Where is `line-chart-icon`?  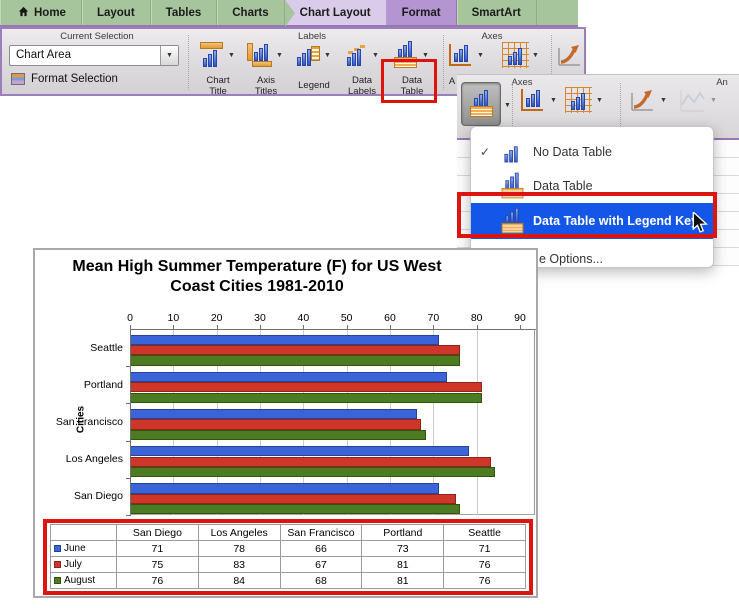
line-chart-icon is located at coordinates (692, 100).